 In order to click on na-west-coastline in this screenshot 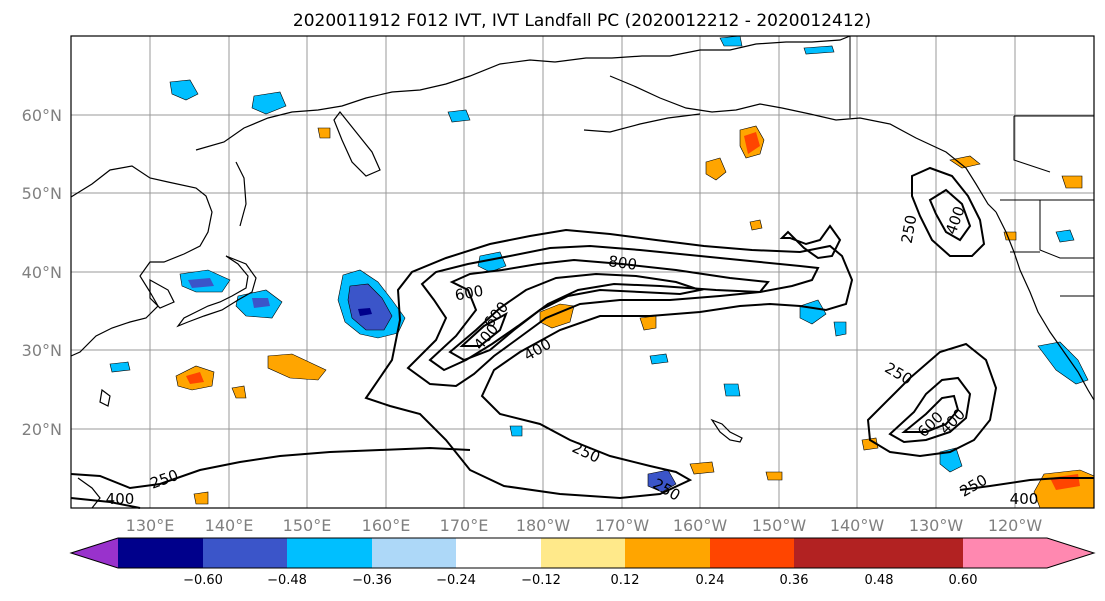, I will do `click(1045, 306)`.